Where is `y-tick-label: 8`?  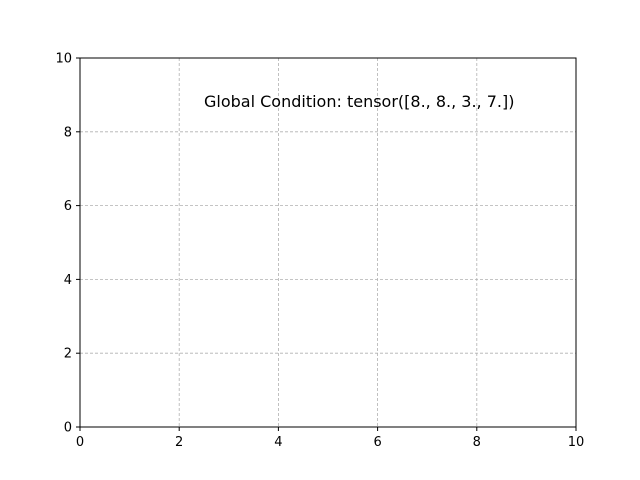 y-tick-label: 8 is located at coordinates (68, 132).